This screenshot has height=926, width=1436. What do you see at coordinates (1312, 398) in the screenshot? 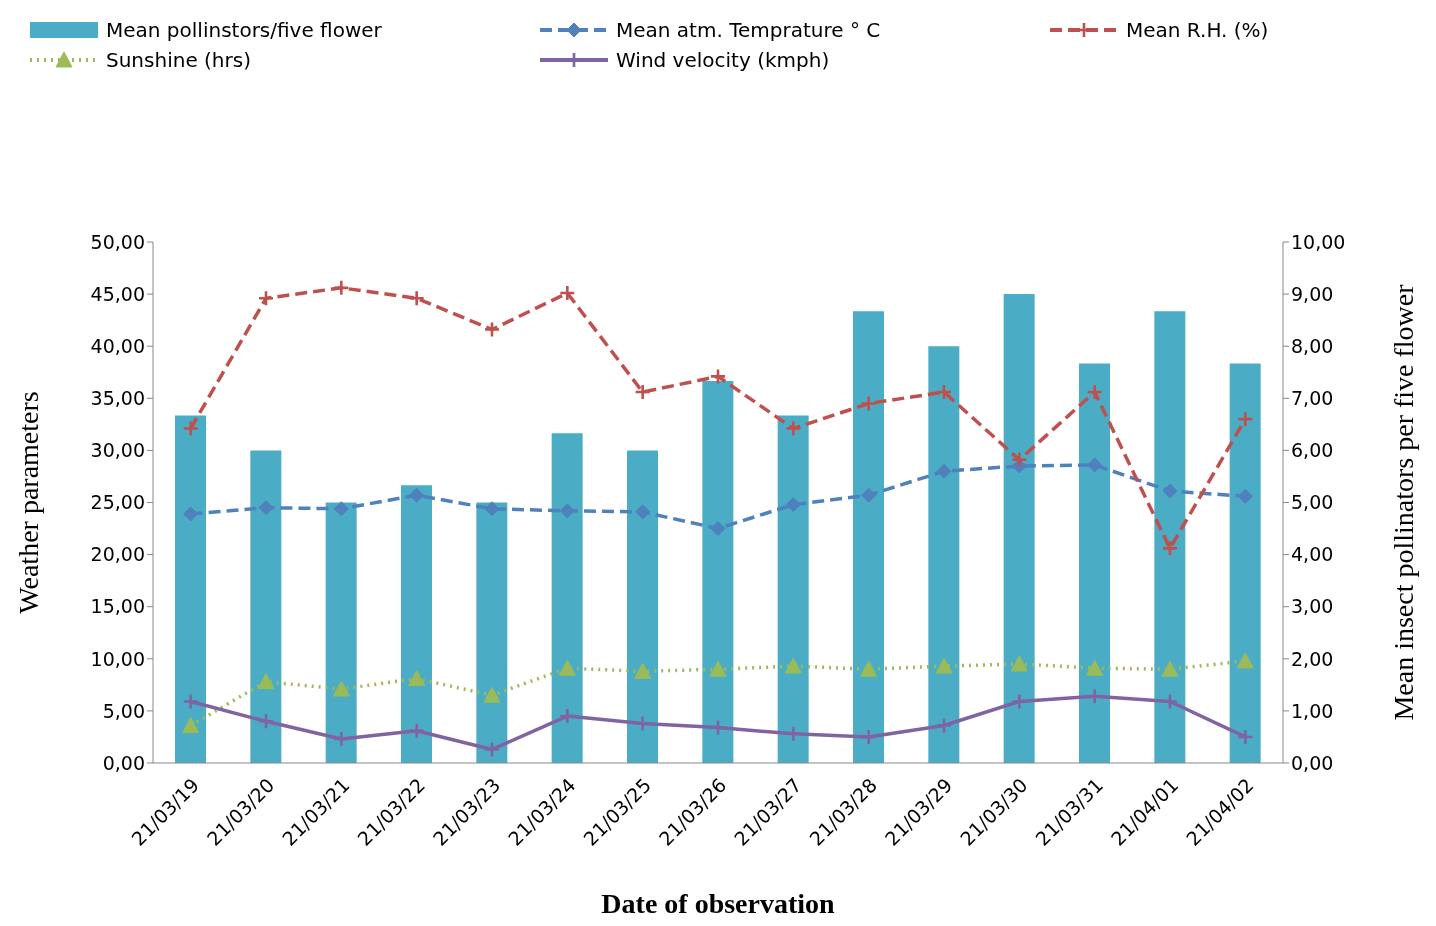
I see `y2-tick-label: 7,00` at bounding box center [1312, 398].